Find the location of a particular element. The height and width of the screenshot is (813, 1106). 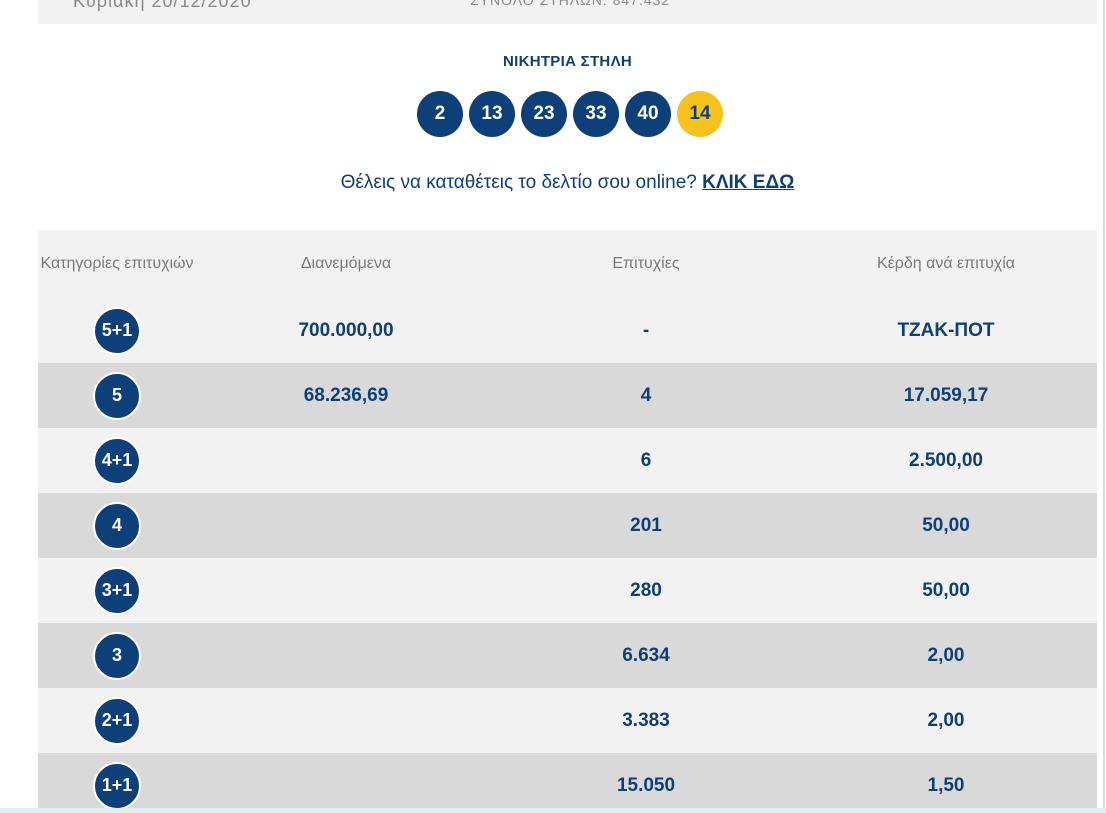

winners-cell: - is located at coordinates (646, 330).